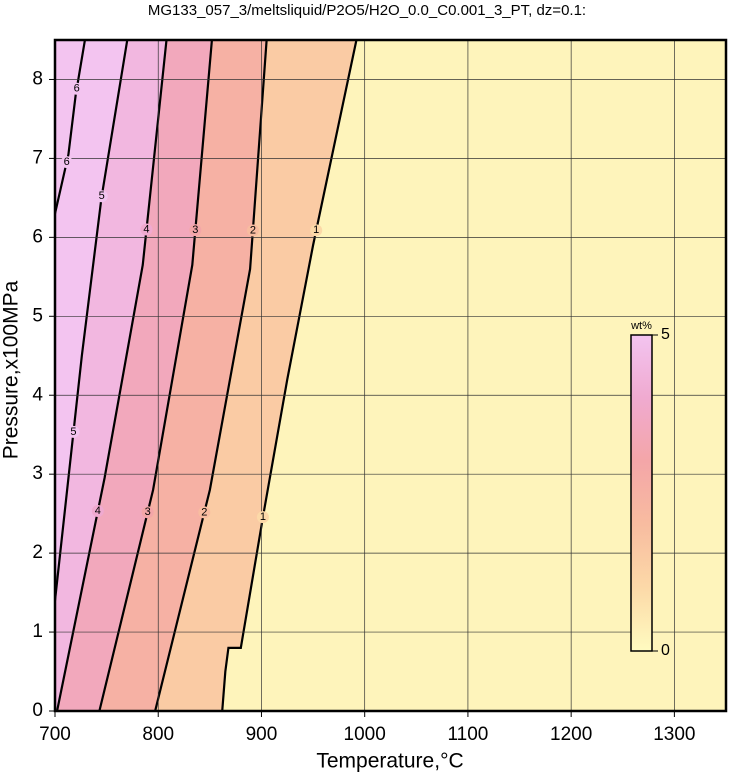 The height and width of the screenshot is (776, 734). I want to click on y-tick-label: 2, so click(37, 552).